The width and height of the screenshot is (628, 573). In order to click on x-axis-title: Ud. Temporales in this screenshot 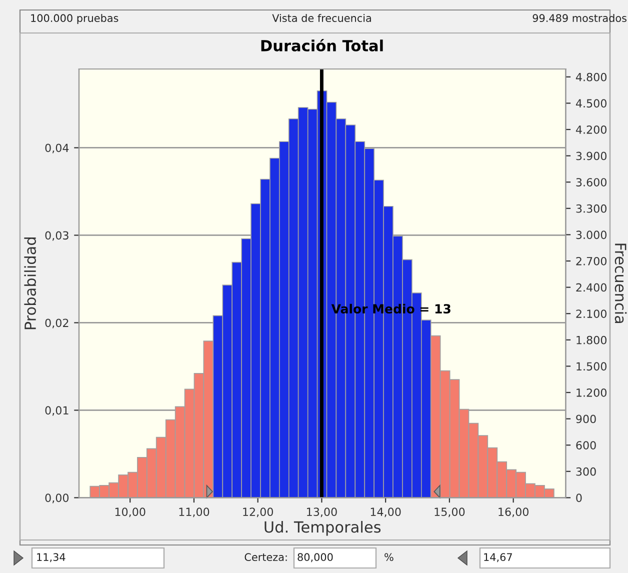, I will do `click(322, 528)`.